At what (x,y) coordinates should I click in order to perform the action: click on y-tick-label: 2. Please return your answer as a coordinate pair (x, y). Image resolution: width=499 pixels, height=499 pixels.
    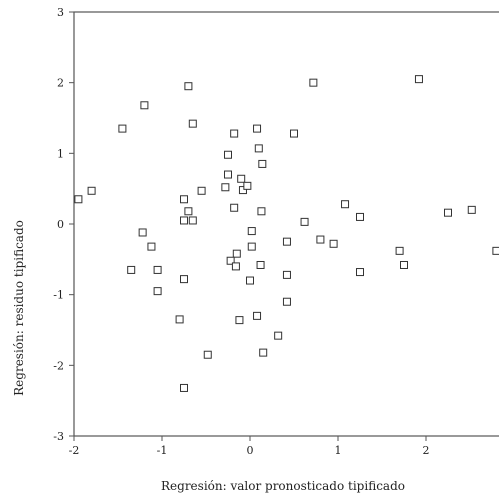
    Looking at the image, I should click on (60, 83).